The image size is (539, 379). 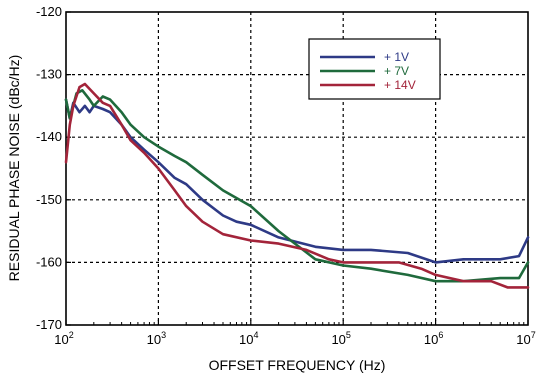 I want to click on y-tick-label: -150, so click(x=49, y=199).